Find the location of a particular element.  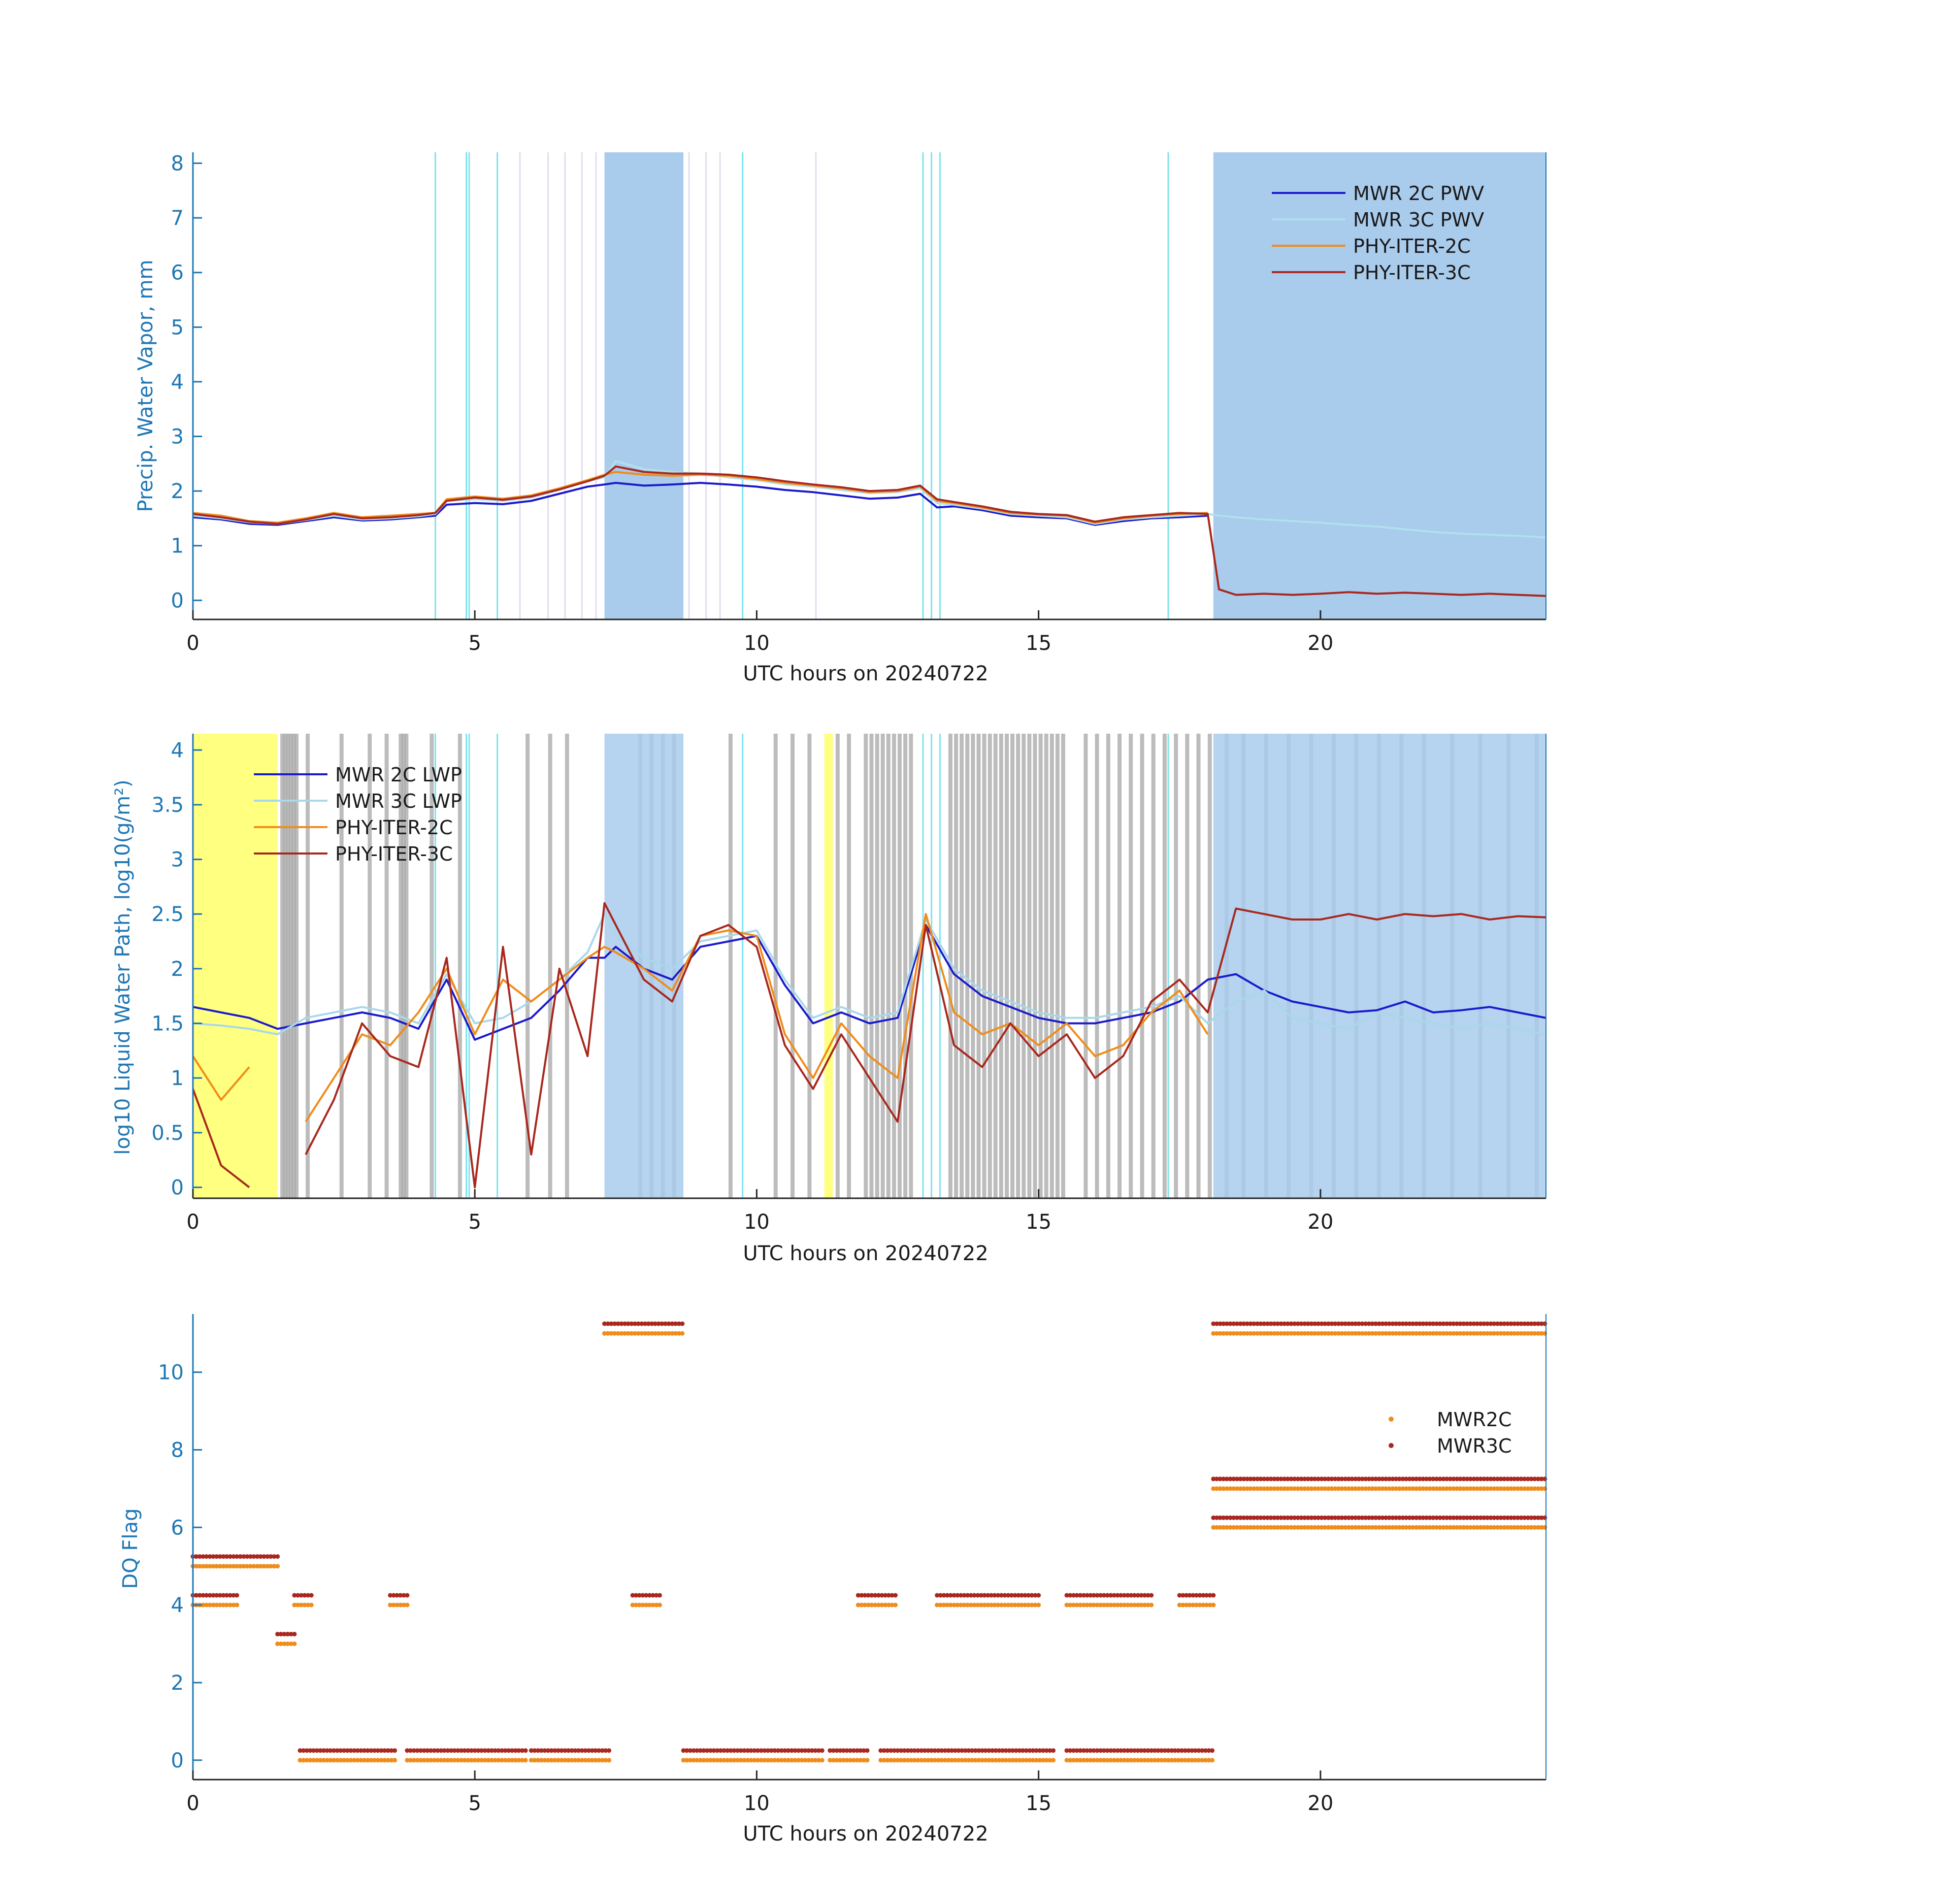

y-tick-label: 2.5 is located at coordinates (167, 915).